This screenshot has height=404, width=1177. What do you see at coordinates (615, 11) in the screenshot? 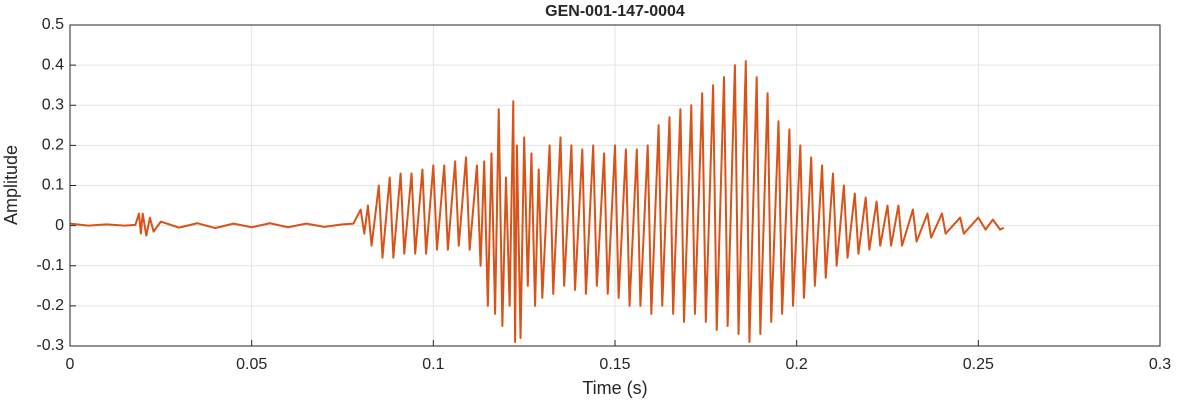
I see `chart-title: GEN-001-147-0004` at bounding box center [615, 11].